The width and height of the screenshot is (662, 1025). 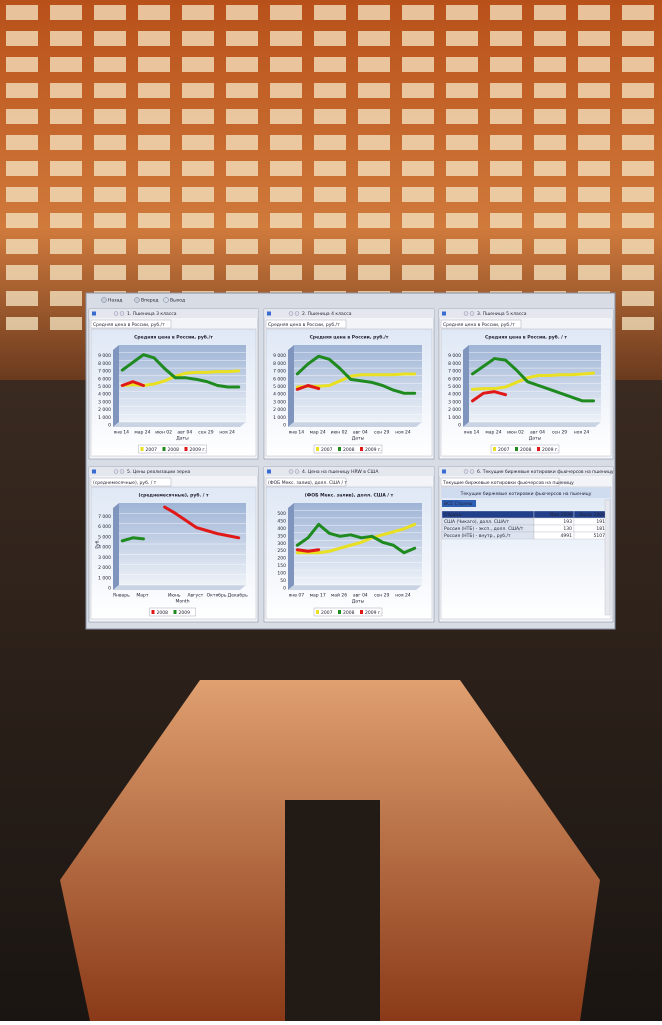 What do you see at coordinates (115, 301) in the screenshot?
I see `toolbar-button: Назад` at bounding box center [115, 301].